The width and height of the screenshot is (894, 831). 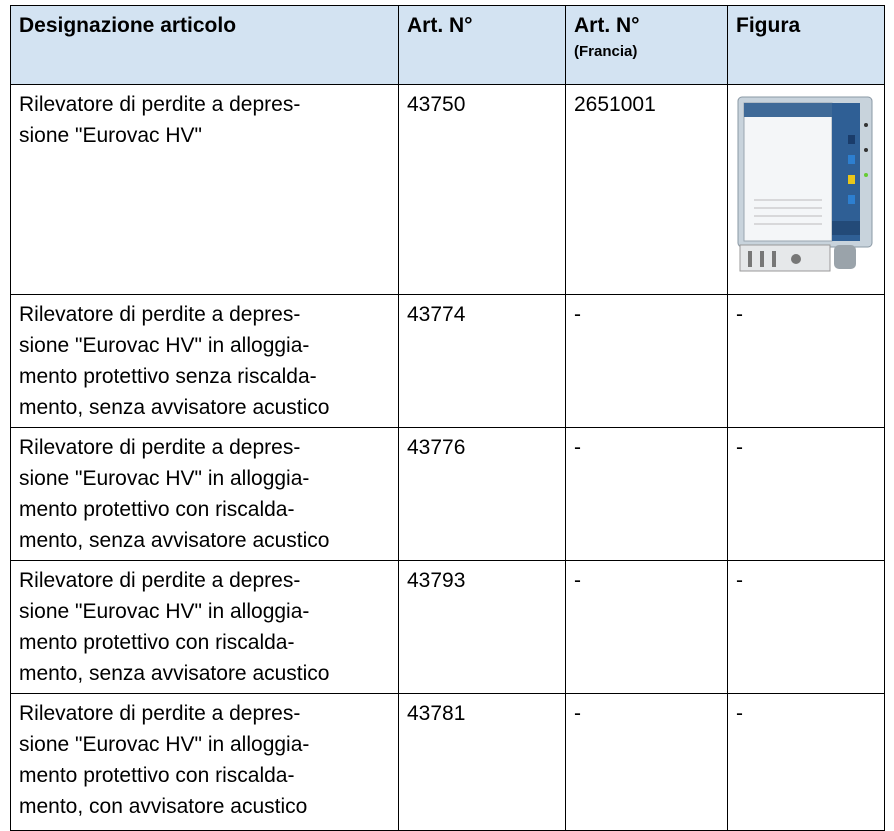 What do you see at coordinates (806, 45) in the screenshot?
I see `header-cell: Figura` at bounding box center [806, 45].